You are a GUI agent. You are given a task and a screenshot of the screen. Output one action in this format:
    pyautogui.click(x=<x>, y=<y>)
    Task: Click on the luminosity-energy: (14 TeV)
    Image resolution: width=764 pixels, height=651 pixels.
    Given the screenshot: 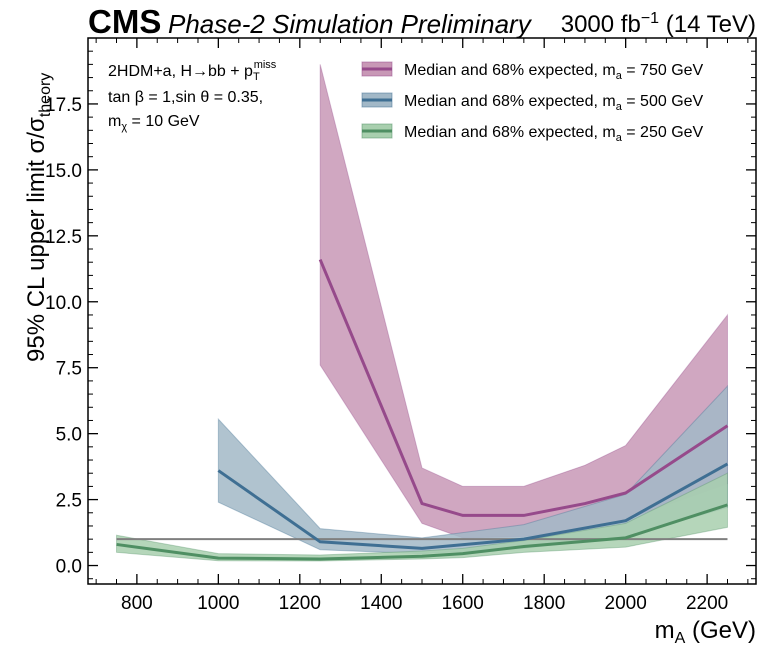 What is the action you would take?
    pyautogui.click(x=707, y=24)
    